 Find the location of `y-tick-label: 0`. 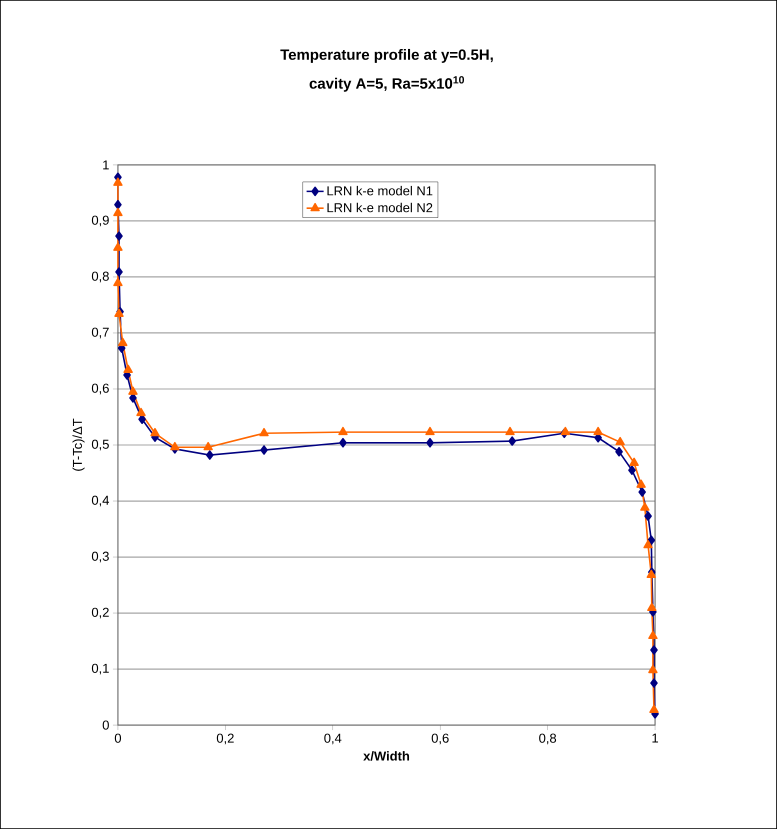

y-tick-label: 0 is located at coordinates (105, 725).